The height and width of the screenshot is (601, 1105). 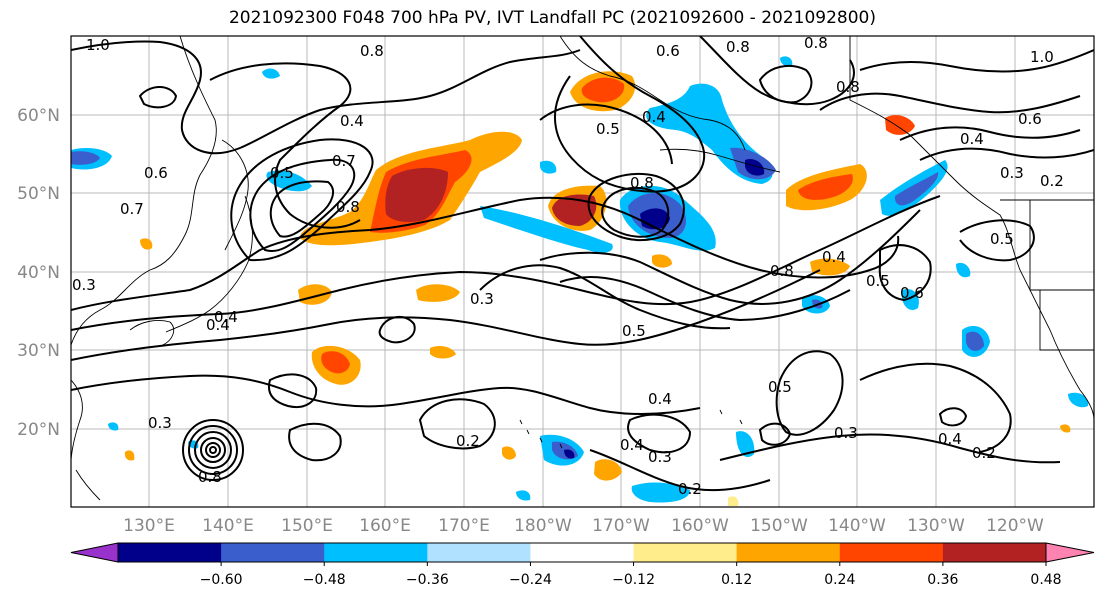 I want to click on coastline-alaska, so click(x=652, y=93).